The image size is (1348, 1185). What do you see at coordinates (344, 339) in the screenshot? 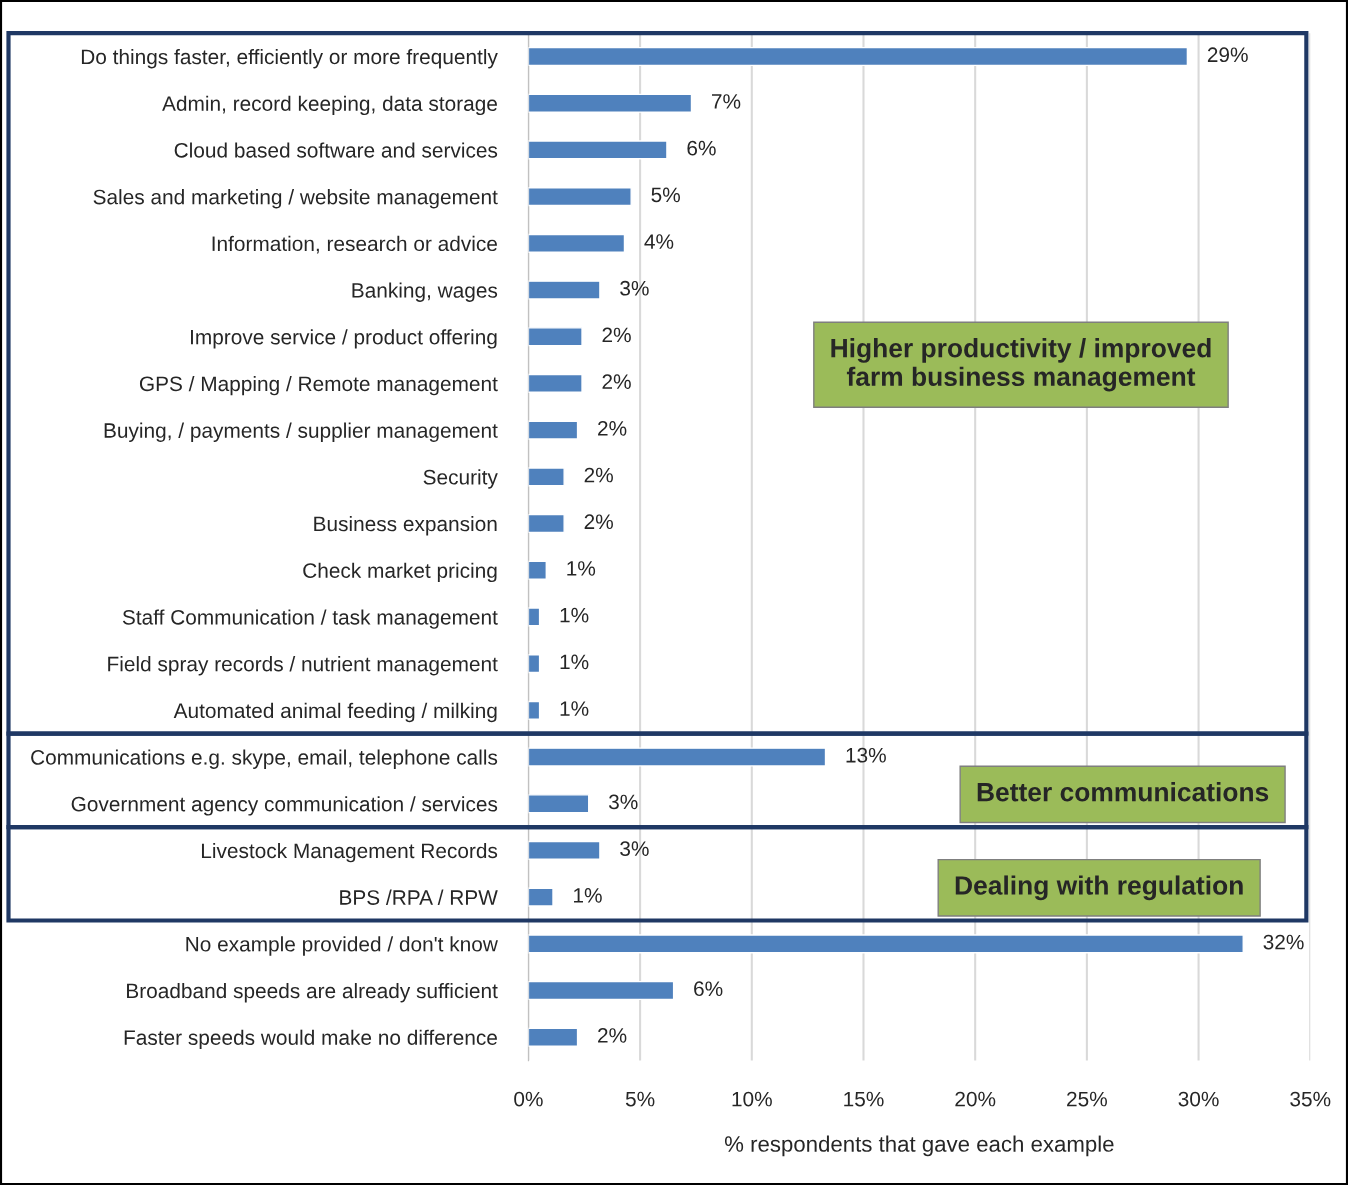
I see `y-tick-label: Improve service / product offering` at bounding box center [344, 339].